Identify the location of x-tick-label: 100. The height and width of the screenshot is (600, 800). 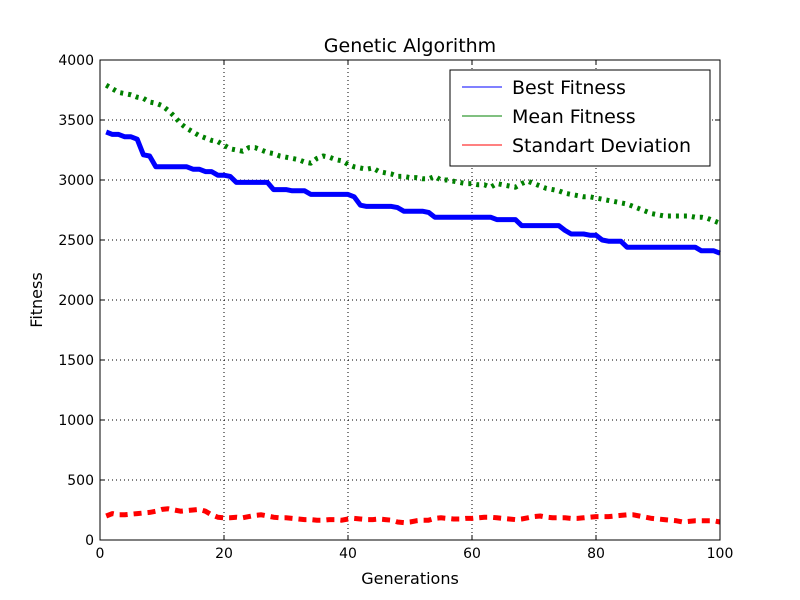
(720, 554).